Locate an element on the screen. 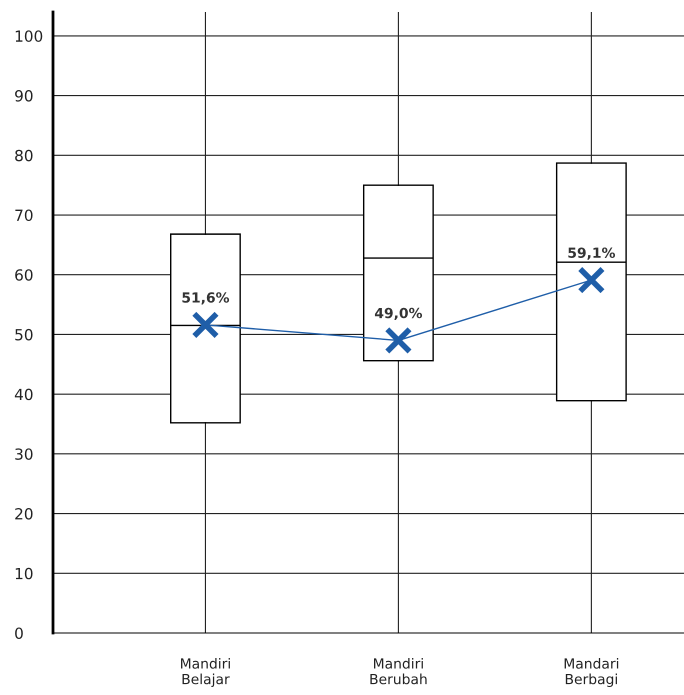  y-tick-label: 50 is located at coordinates (24, 334).